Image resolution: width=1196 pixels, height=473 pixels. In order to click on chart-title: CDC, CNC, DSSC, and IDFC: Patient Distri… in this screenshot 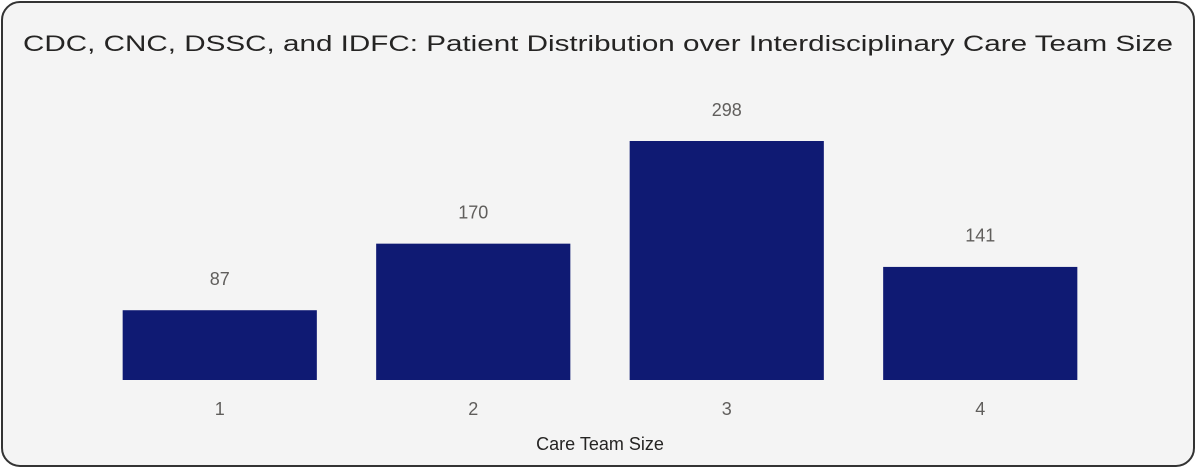, I will do `click(598, 43)`.